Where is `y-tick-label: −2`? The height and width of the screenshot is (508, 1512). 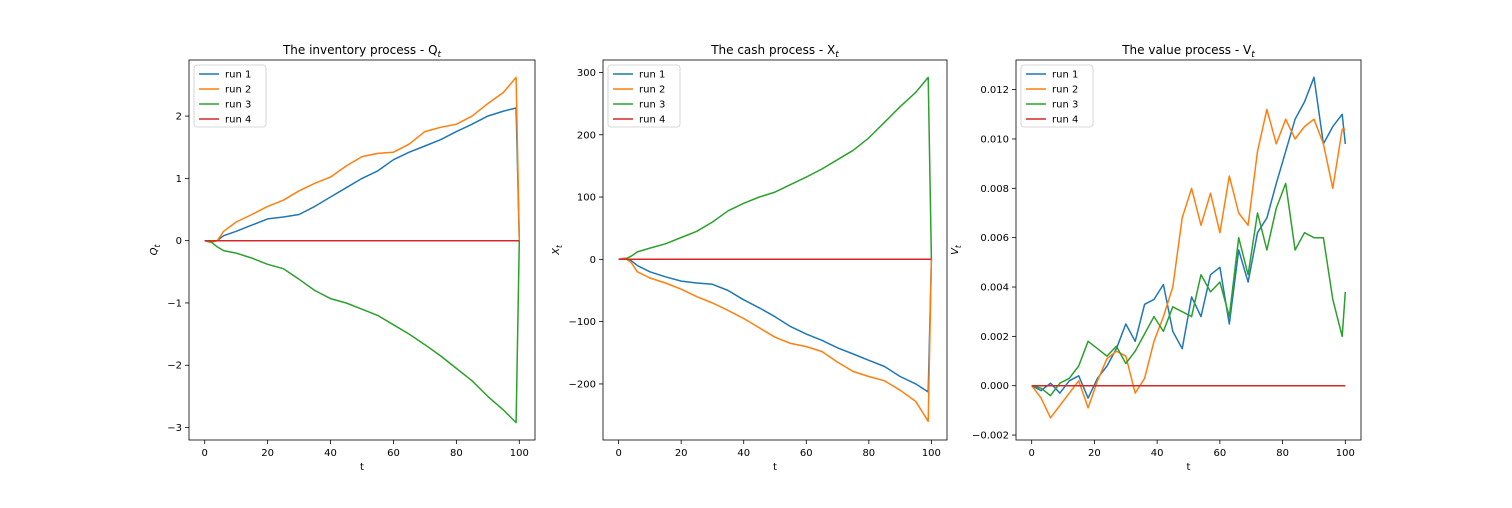
y-tick-label: −2 is located at coordinates (174, 366).